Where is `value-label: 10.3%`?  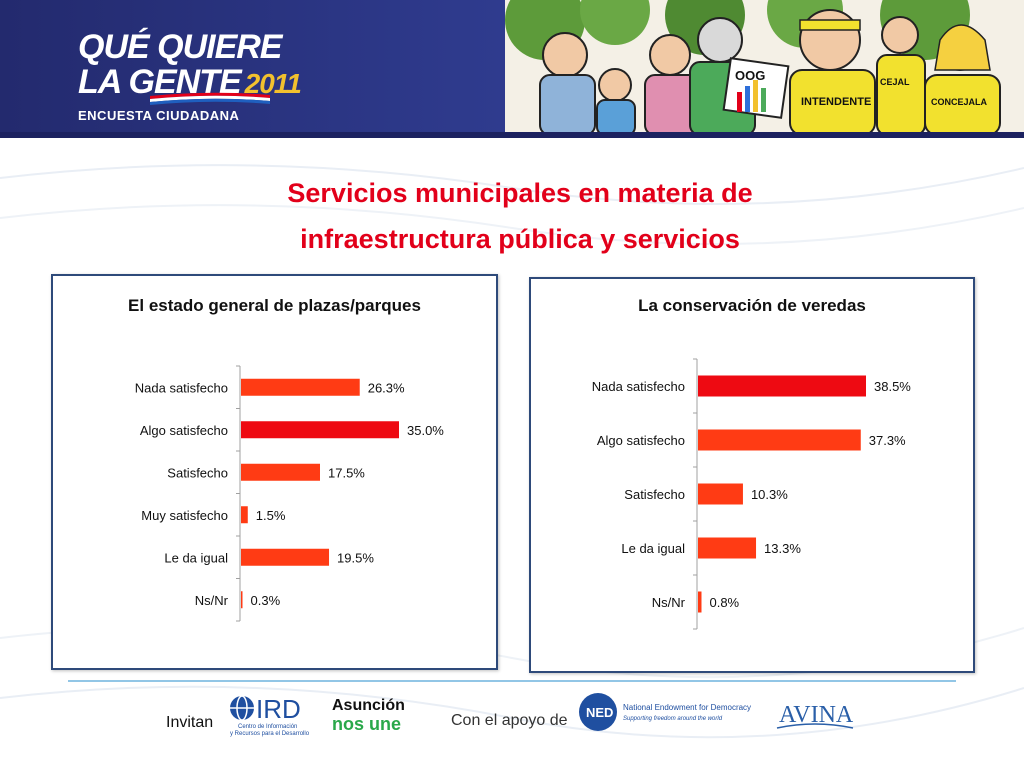 value-label: 10.3% is located at coordinates (769, 494).